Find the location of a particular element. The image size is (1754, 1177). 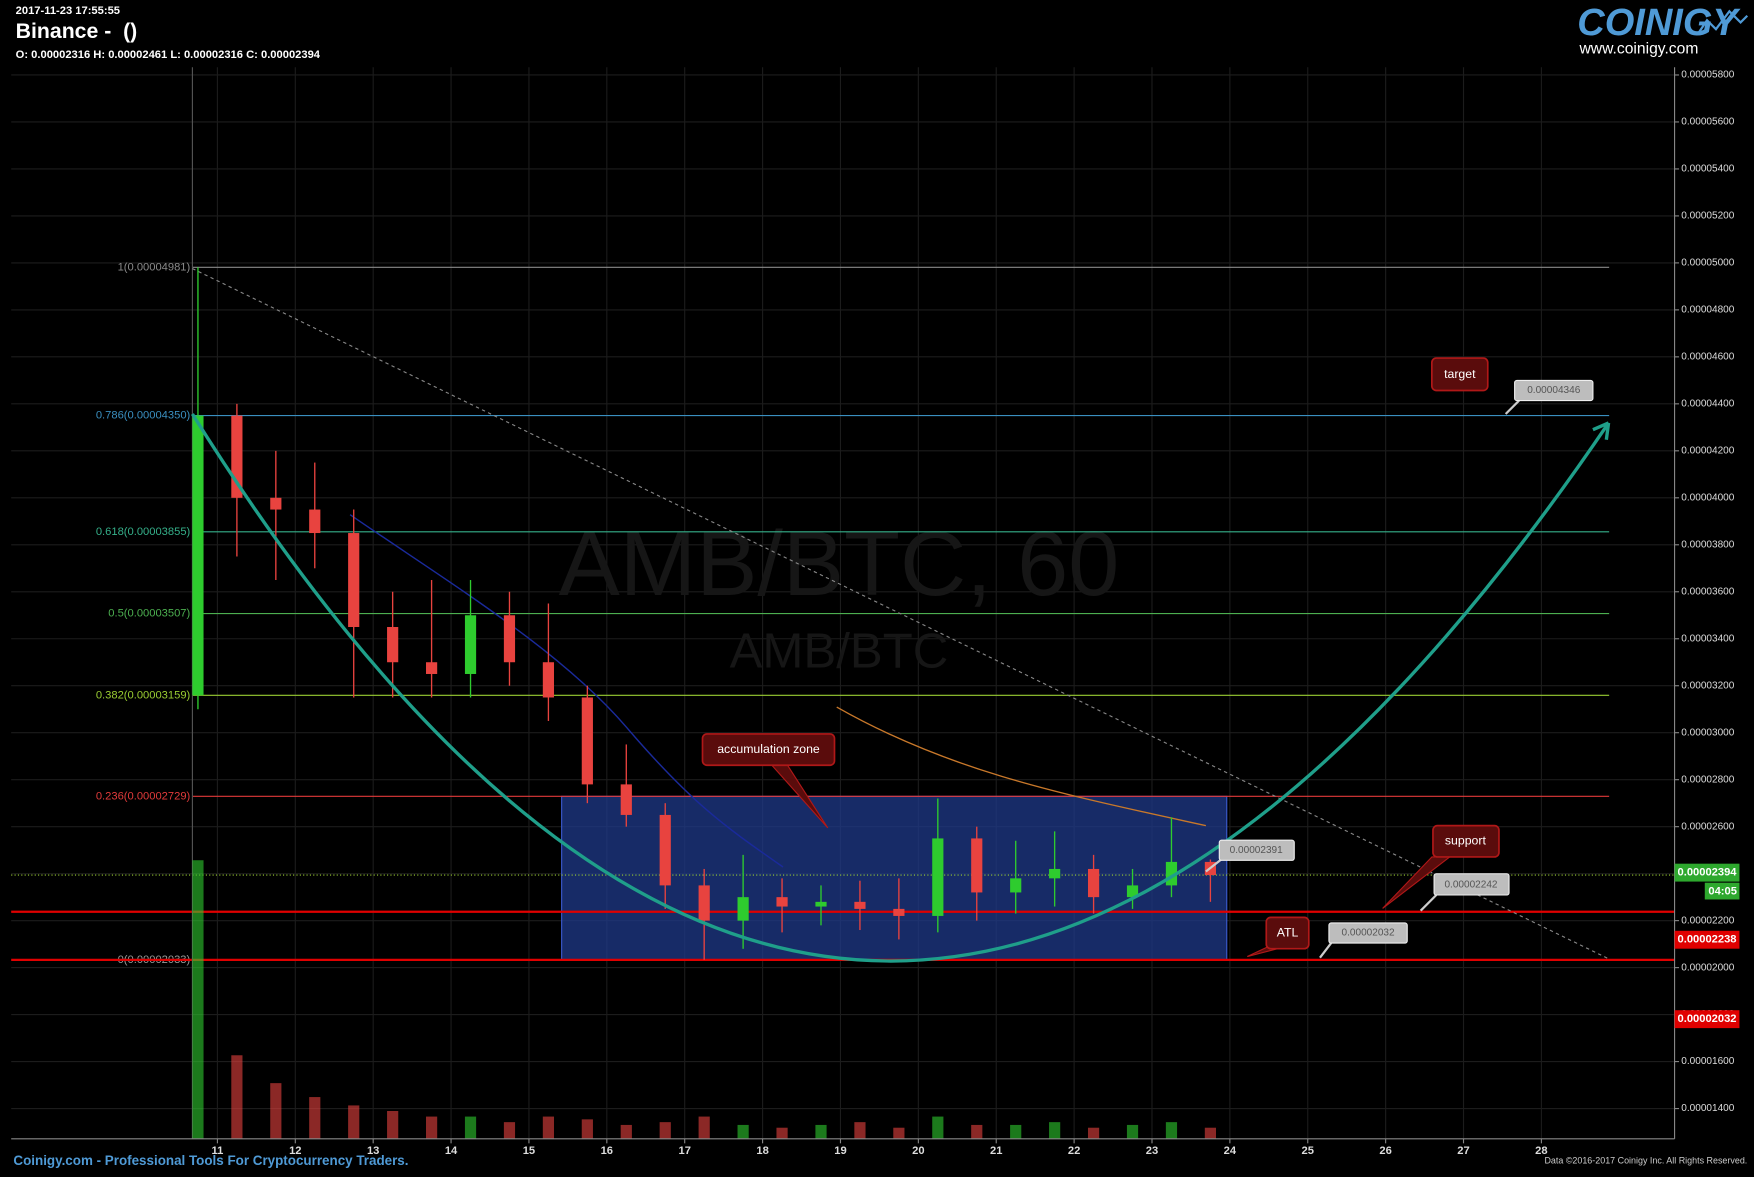

tag-text: 0.00002032 is located at coordinates (1368, 933).